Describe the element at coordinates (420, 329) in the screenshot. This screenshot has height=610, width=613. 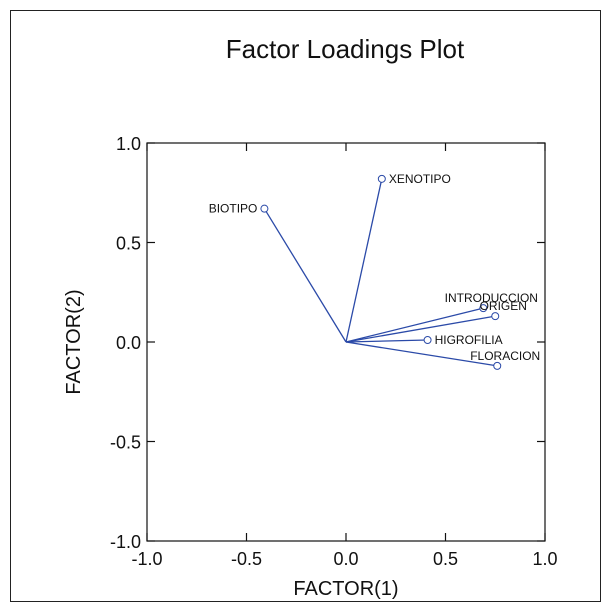
I see `loading-vector-origen` at that location.